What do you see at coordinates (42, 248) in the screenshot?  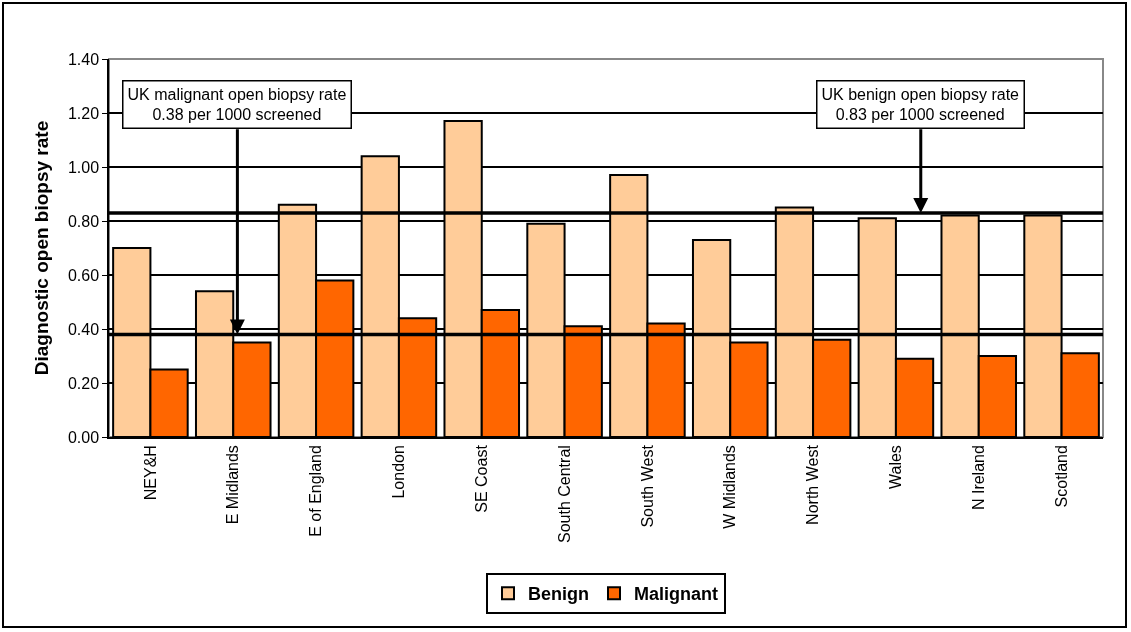 I see `y-axis-title: Diagnostic open biopsy rate` at bounding box center [42, 248].